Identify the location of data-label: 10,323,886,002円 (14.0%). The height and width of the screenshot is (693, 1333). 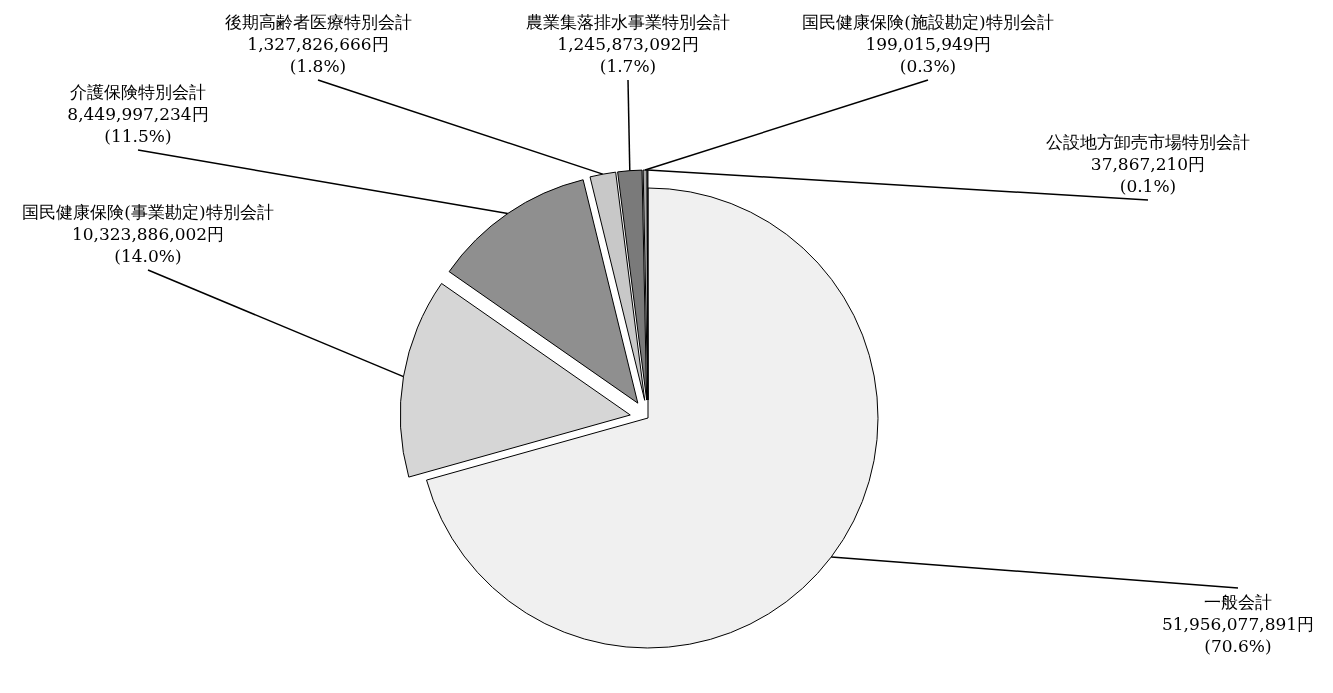
(148, 245).